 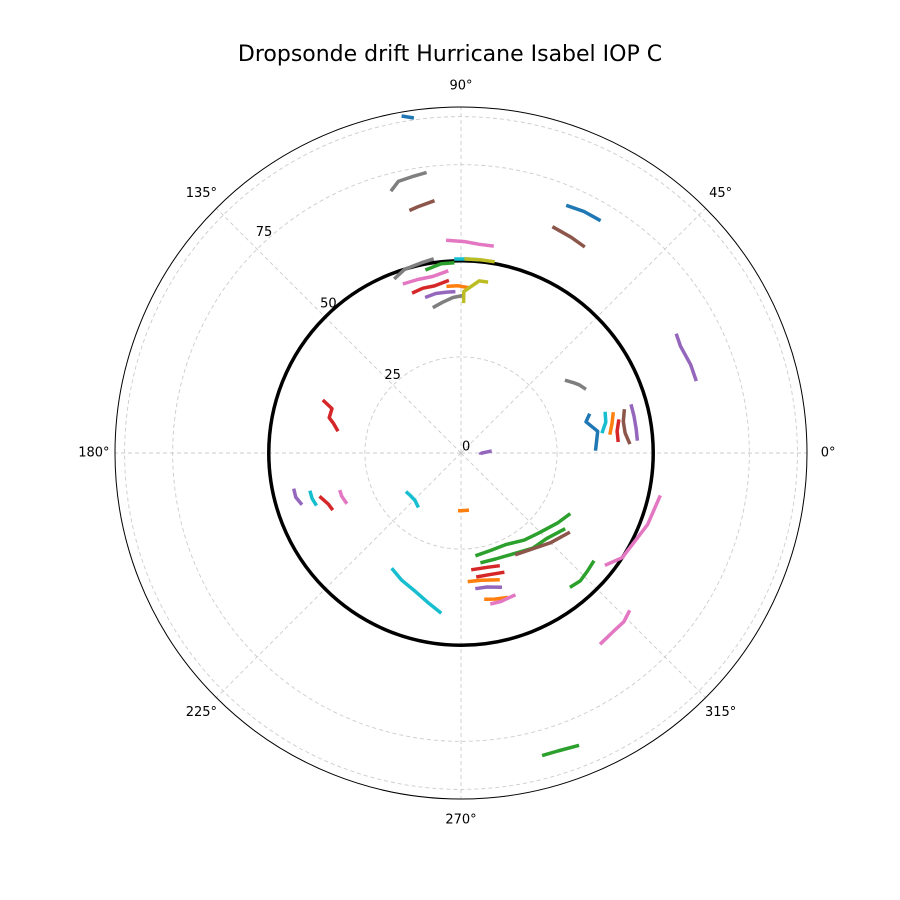 I want to click on theta-tick-label: 90°, so click(x=460, y=85).